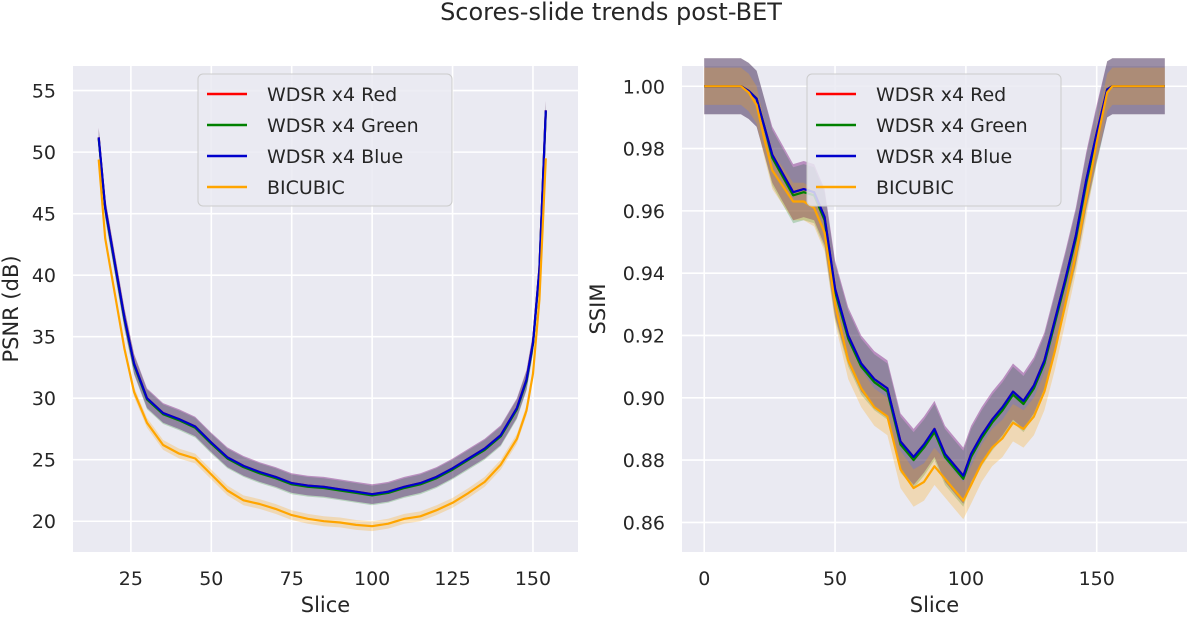  I want to click on psnr-x-tick-label: 100, so click(372, 579).